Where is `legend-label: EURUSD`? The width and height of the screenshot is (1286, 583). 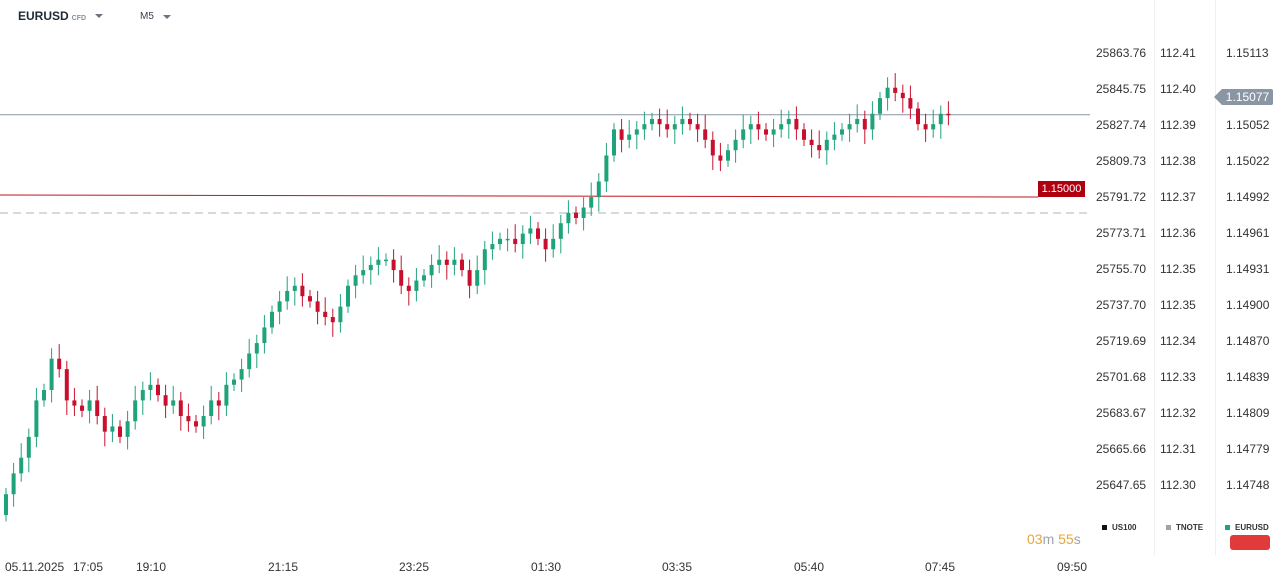 legend-label: EURUSD is located at coordinates (1252, 527).